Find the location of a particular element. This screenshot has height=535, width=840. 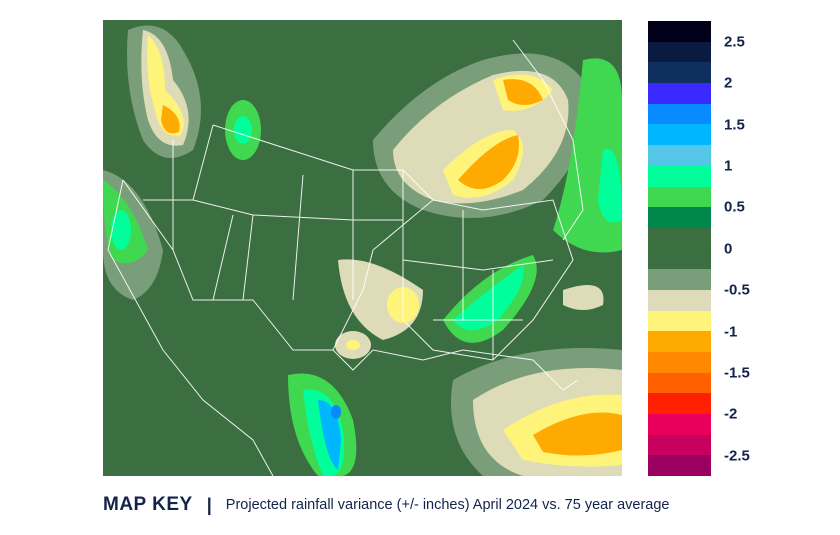

legend-label: 0.5 is located at coordinates (734, 207).